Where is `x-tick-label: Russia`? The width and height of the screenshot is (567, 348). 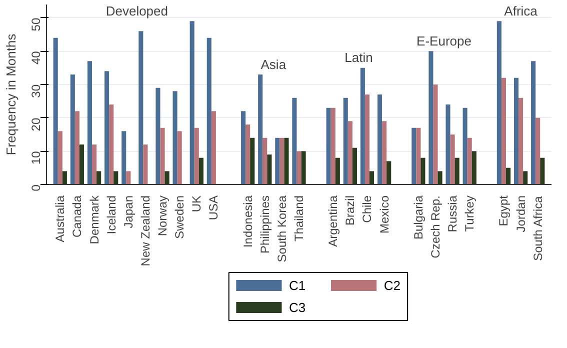
x-tick-label: Russia is located at coordinates (453, 213).